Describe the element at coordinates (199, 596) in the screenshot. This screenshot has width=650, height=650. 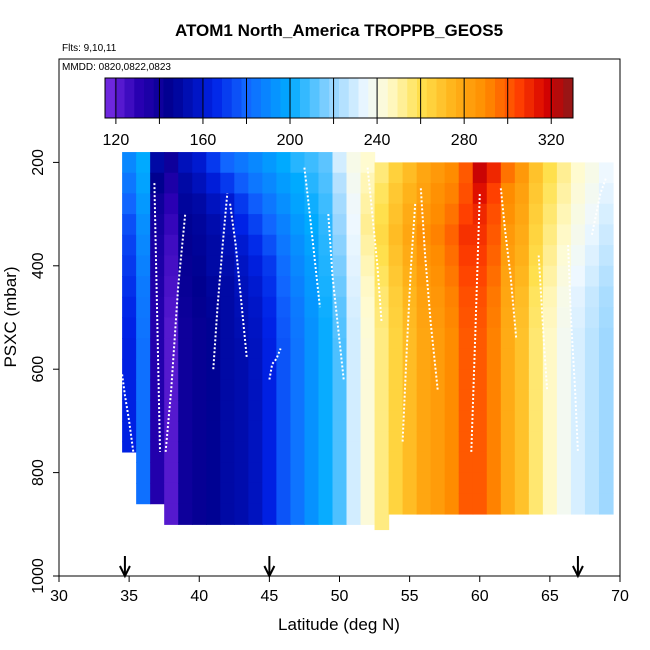
I see `x-tick-label: 40` at that location.